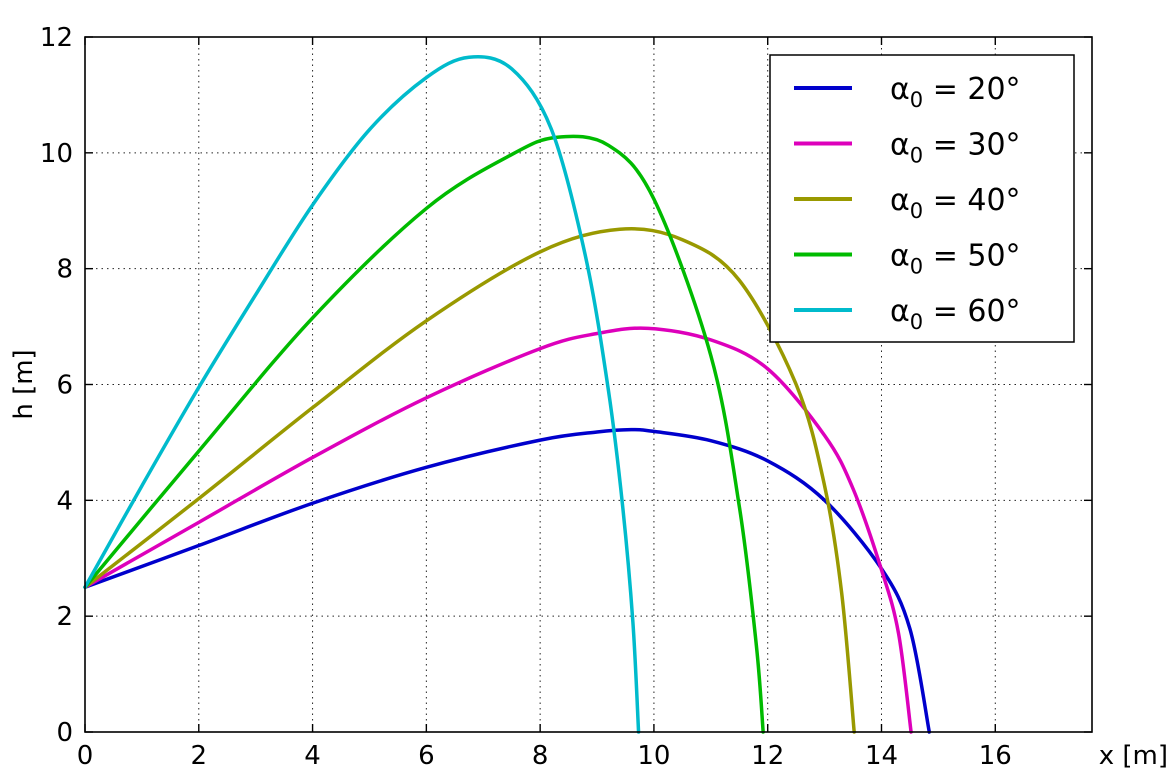 This screenshot has height=784, width=1176. What do you see at coordinates (971, 256) in the screenshot?
I see `legend-label-text: = 50°` at bounding box center [971, 256].